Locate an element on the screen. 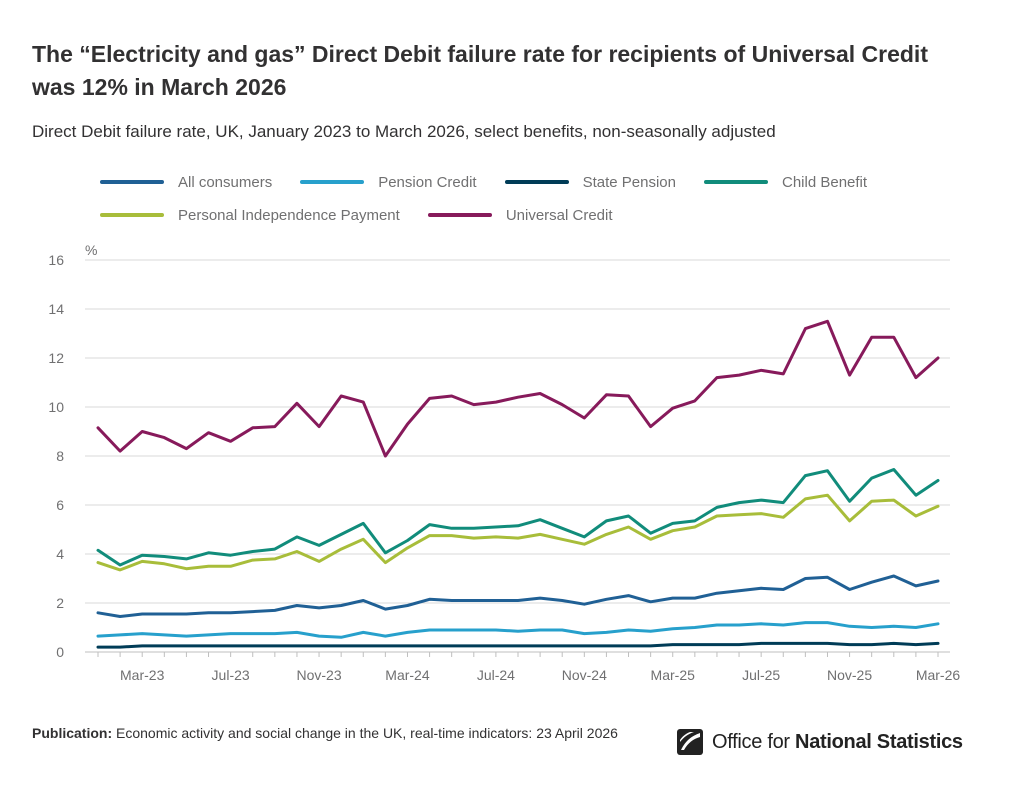 This screenshot has width=1013, height=800. ons-logo-text-bold: National Statistics is located at coordinates (879, 741).